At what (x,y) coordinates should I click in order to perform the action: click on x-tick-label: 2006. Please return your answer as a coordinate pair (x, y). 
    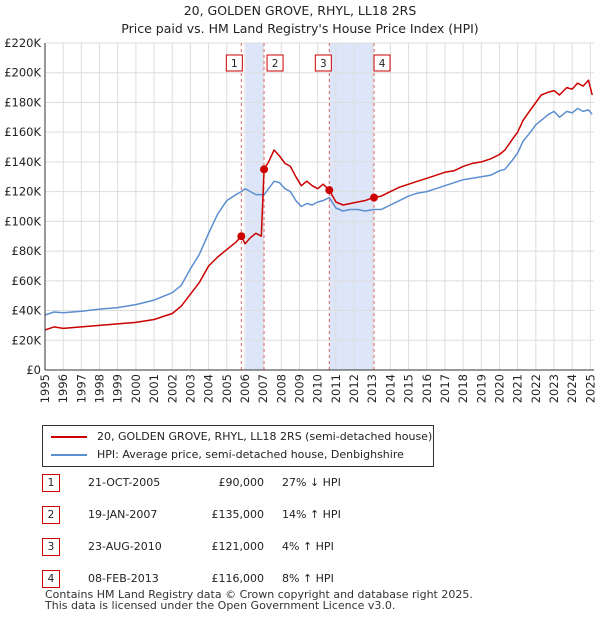
    Looking at the image, I should click on (245, 388).